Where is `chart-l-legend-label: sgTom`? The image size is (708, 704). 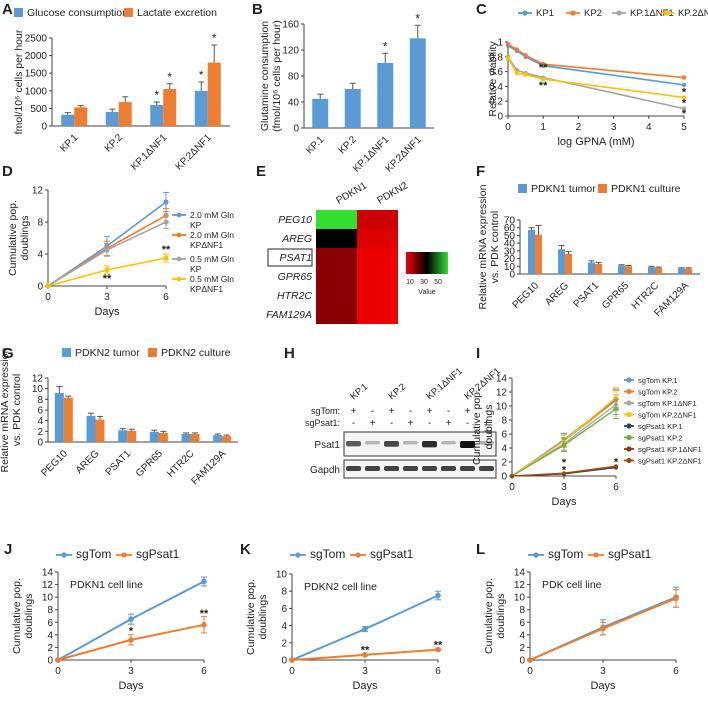
chart-l-legend-label: sgTom is located at coordinates (565, 554).